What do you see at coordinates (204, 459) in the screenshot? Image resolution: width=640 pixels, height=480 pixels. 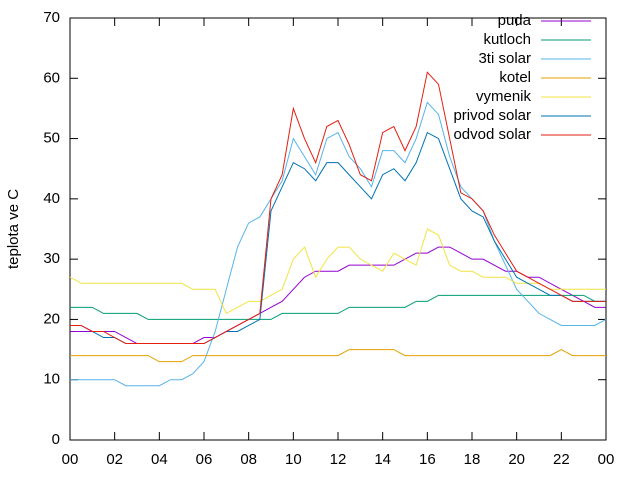 I see `x-tick-label: 06` at bounding box center [204, 459].